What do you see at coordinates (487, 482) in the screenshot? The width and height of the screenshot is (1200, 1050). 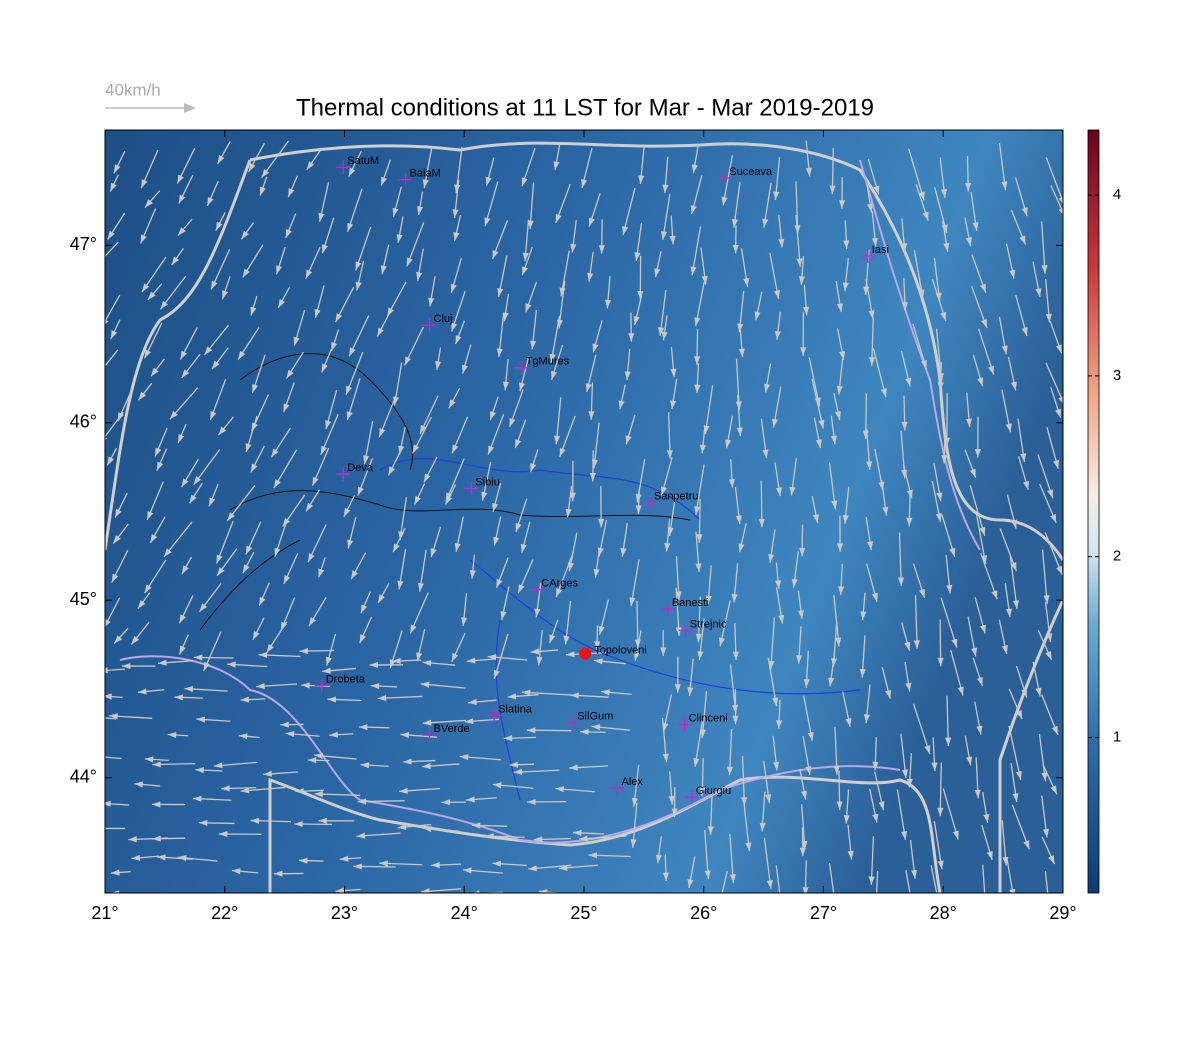 I see `city-label: Sibiu` at bounding box center [487, 482].